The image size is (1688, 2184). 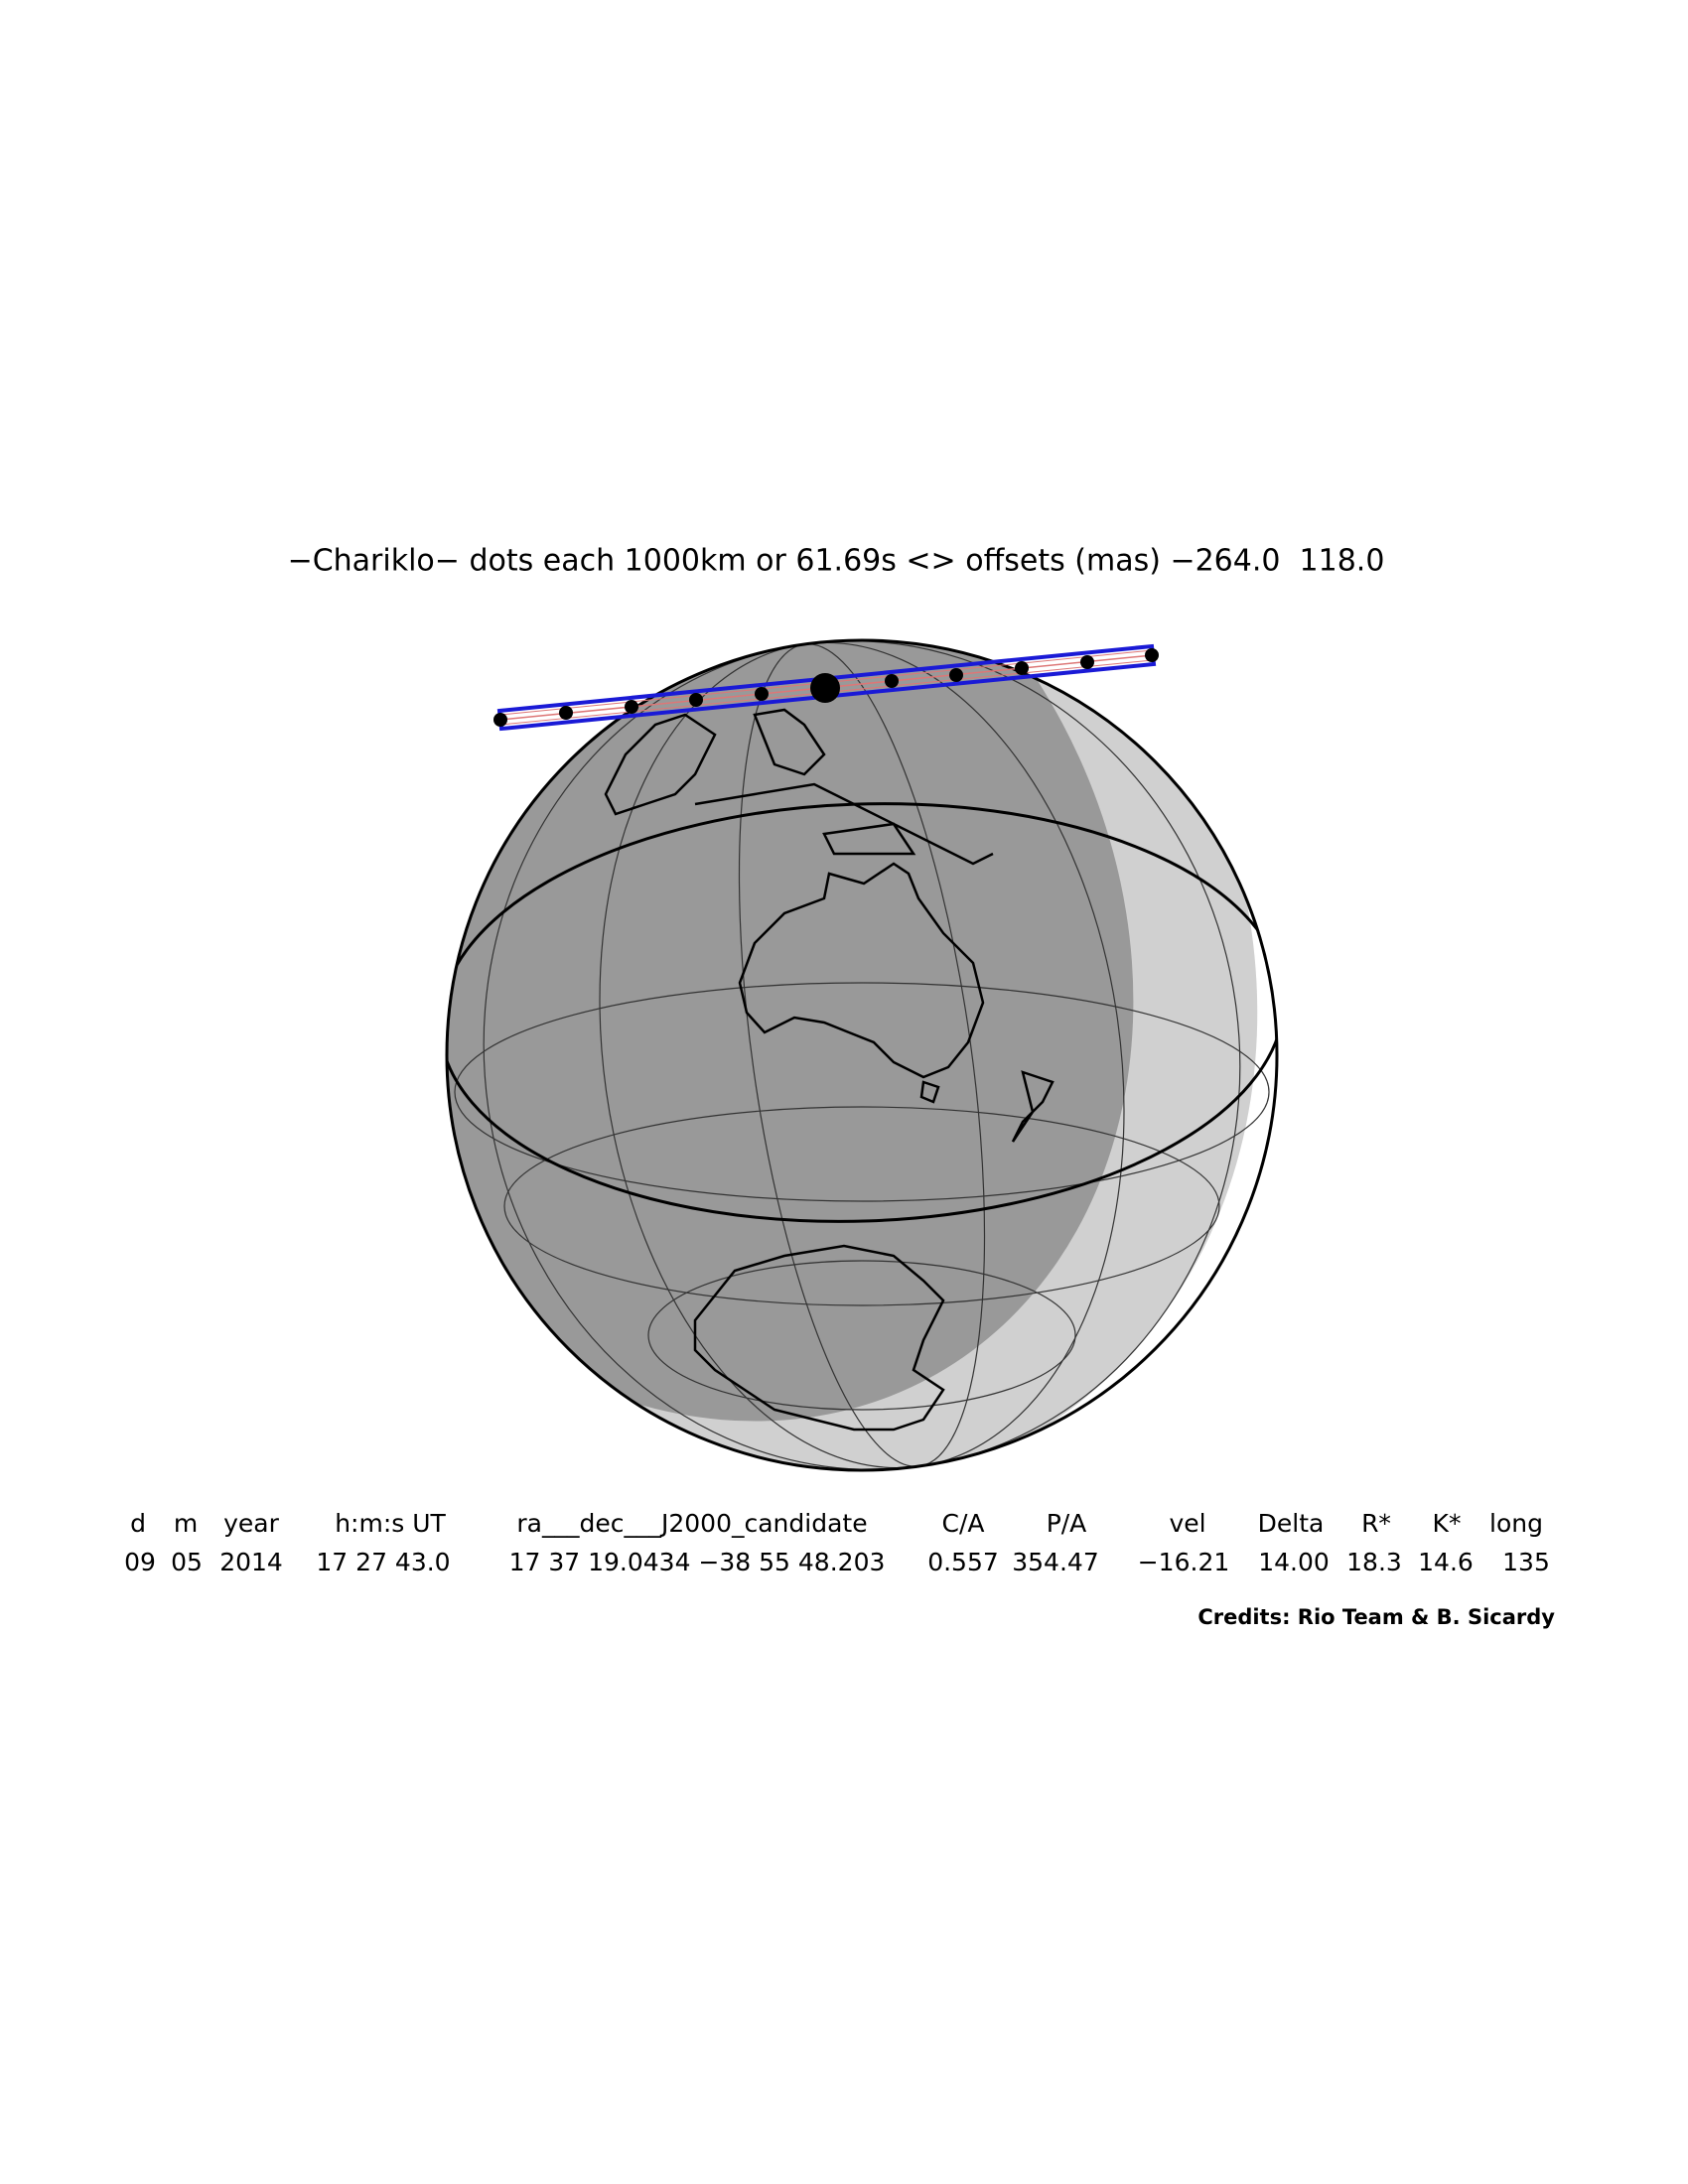 What do you see at coordinates (186, 1523) in the screenshot?
I see `header-cell: m` at bounding box center [186, 1523].